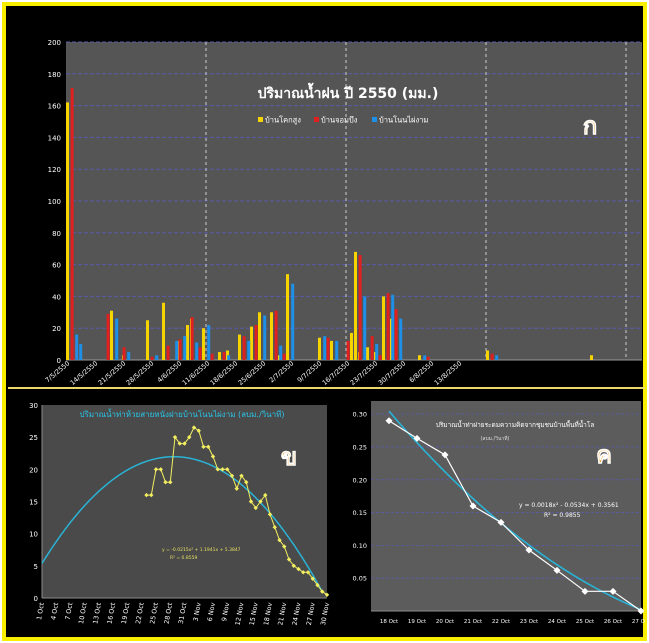 Image resolution: width=649 pixels, height=643 pixels. Describe the element at coordinates (360, 546) in the screenshot. I see `y-tick-label: 0.10` at that location.